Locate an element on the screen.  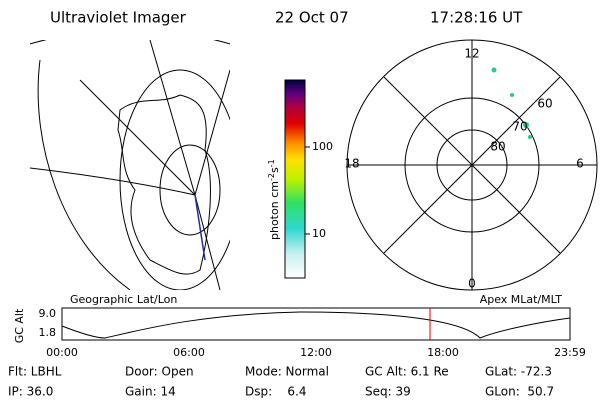
time: 17:28:16 UT is located at coordinates (476, 18).